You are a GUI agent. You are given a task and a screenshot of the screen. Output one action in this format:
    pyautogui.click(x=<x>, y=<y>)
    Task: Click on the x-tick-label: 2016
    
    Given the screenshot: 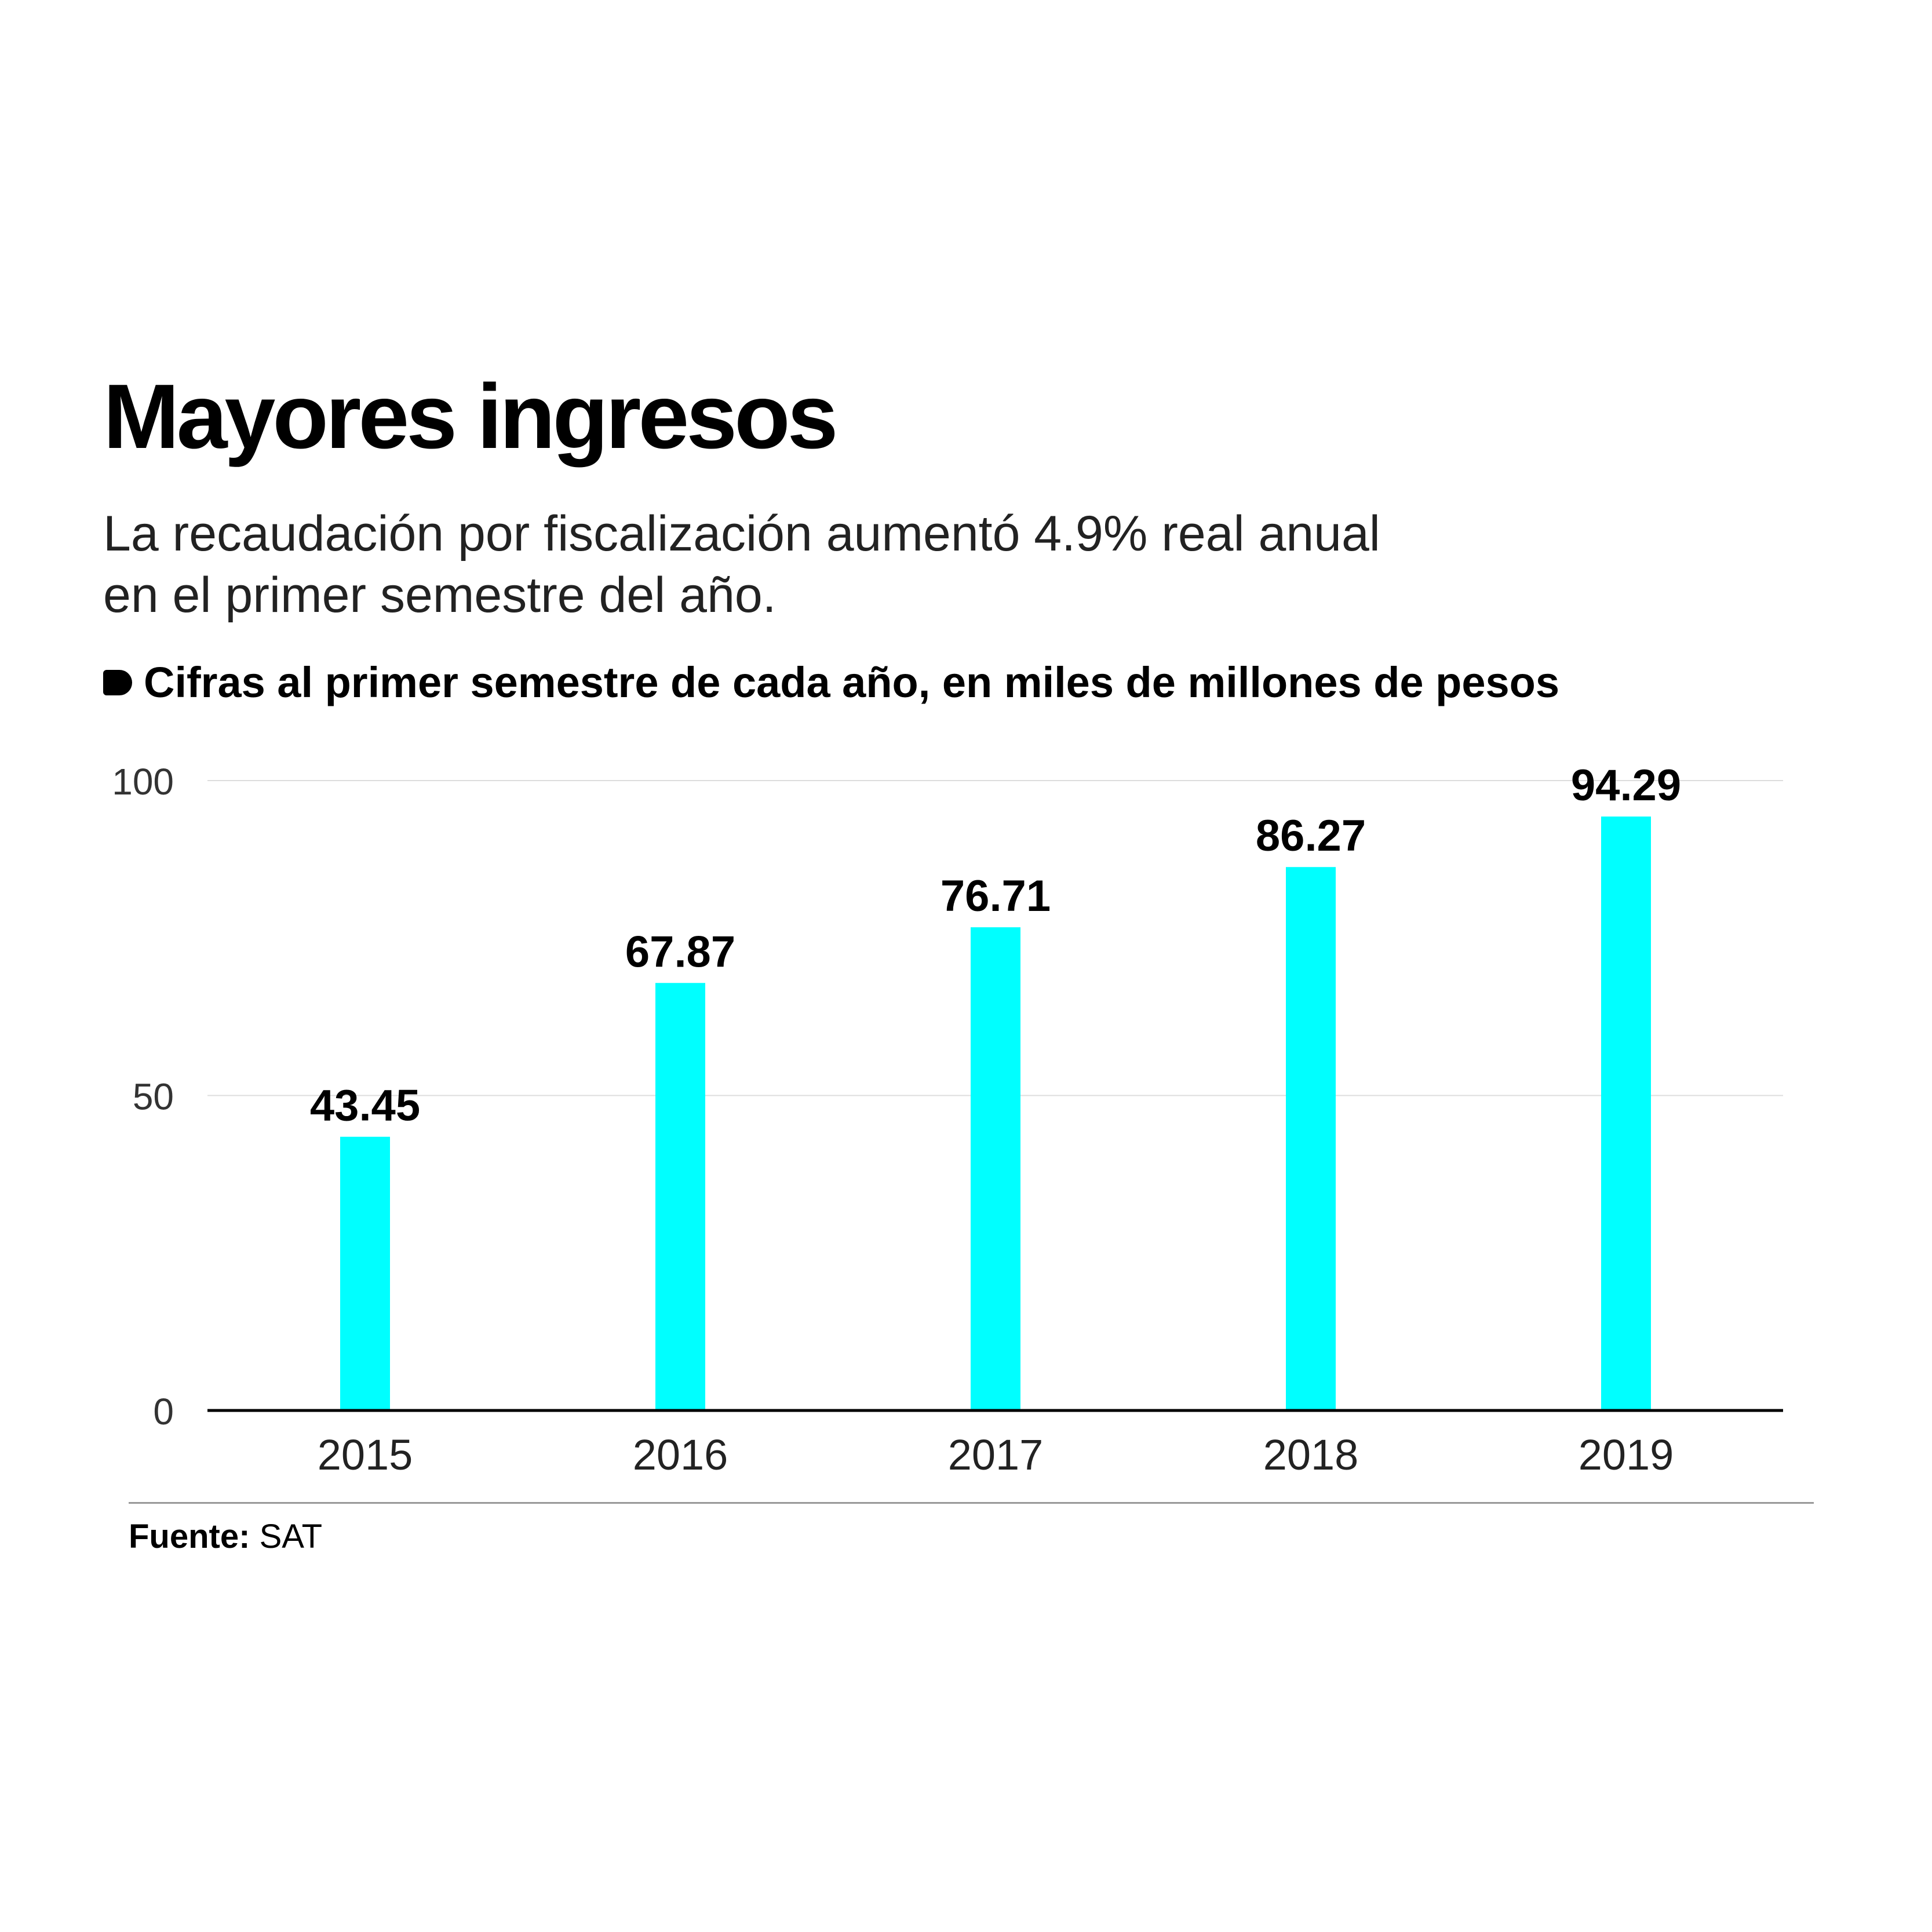 What is the action you would take?
    pyautogui.click(x=680, y=1455)
    